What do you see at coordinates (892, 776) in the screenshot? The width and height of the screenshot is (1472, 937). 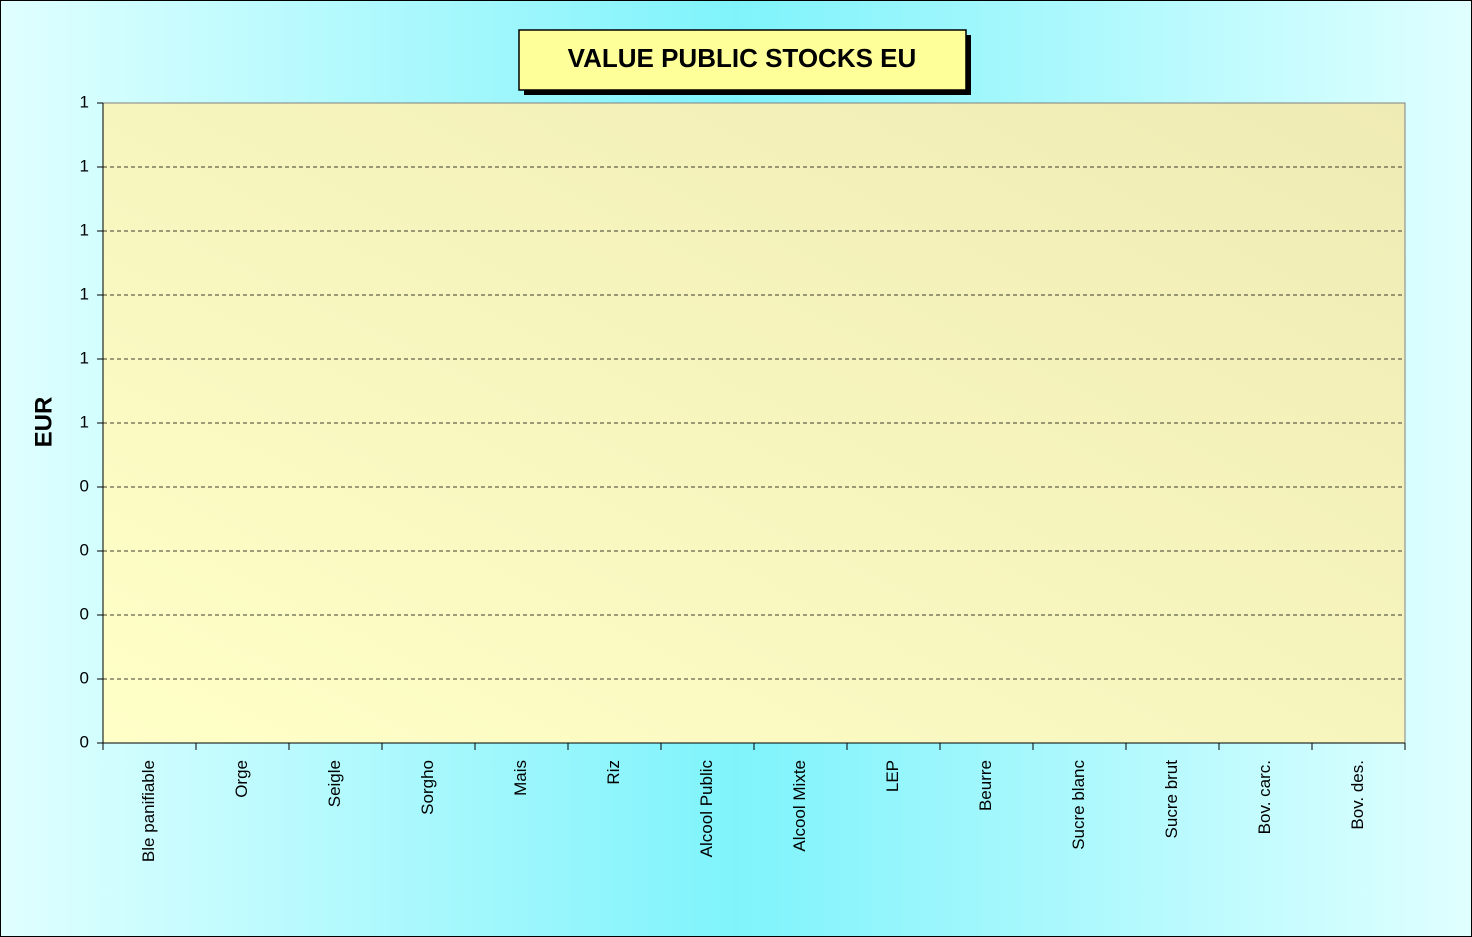 I see `x-tick-label: LEP` at bounding box center [892, 776].